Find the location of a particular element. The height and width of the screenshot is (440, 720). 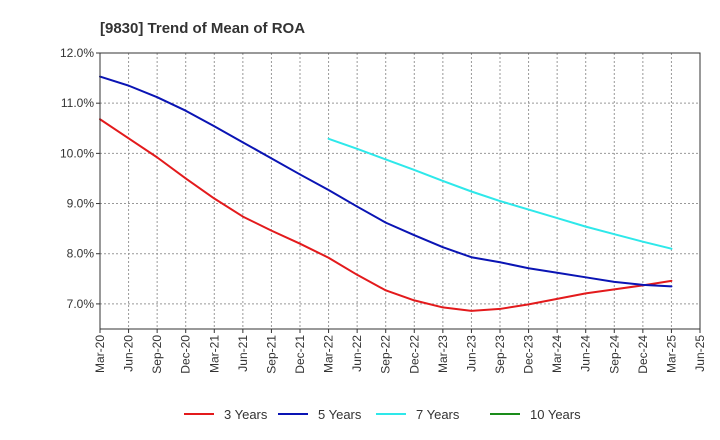

y-tick-label: 10.0% is located at coordinates (77, 153).